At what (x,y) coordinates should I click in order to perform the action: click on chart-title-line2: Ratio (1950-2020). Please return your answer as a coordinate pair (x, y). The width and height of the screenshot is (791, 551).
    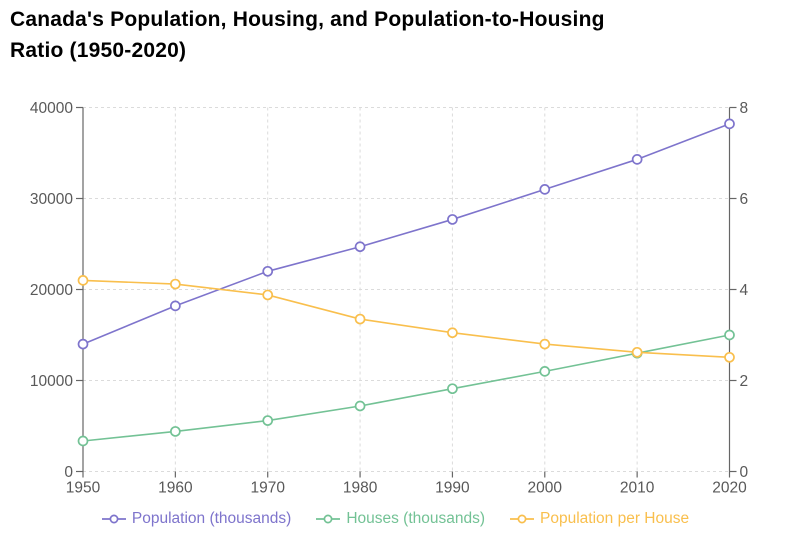
    Looking at the image, I should click on (98, 50).